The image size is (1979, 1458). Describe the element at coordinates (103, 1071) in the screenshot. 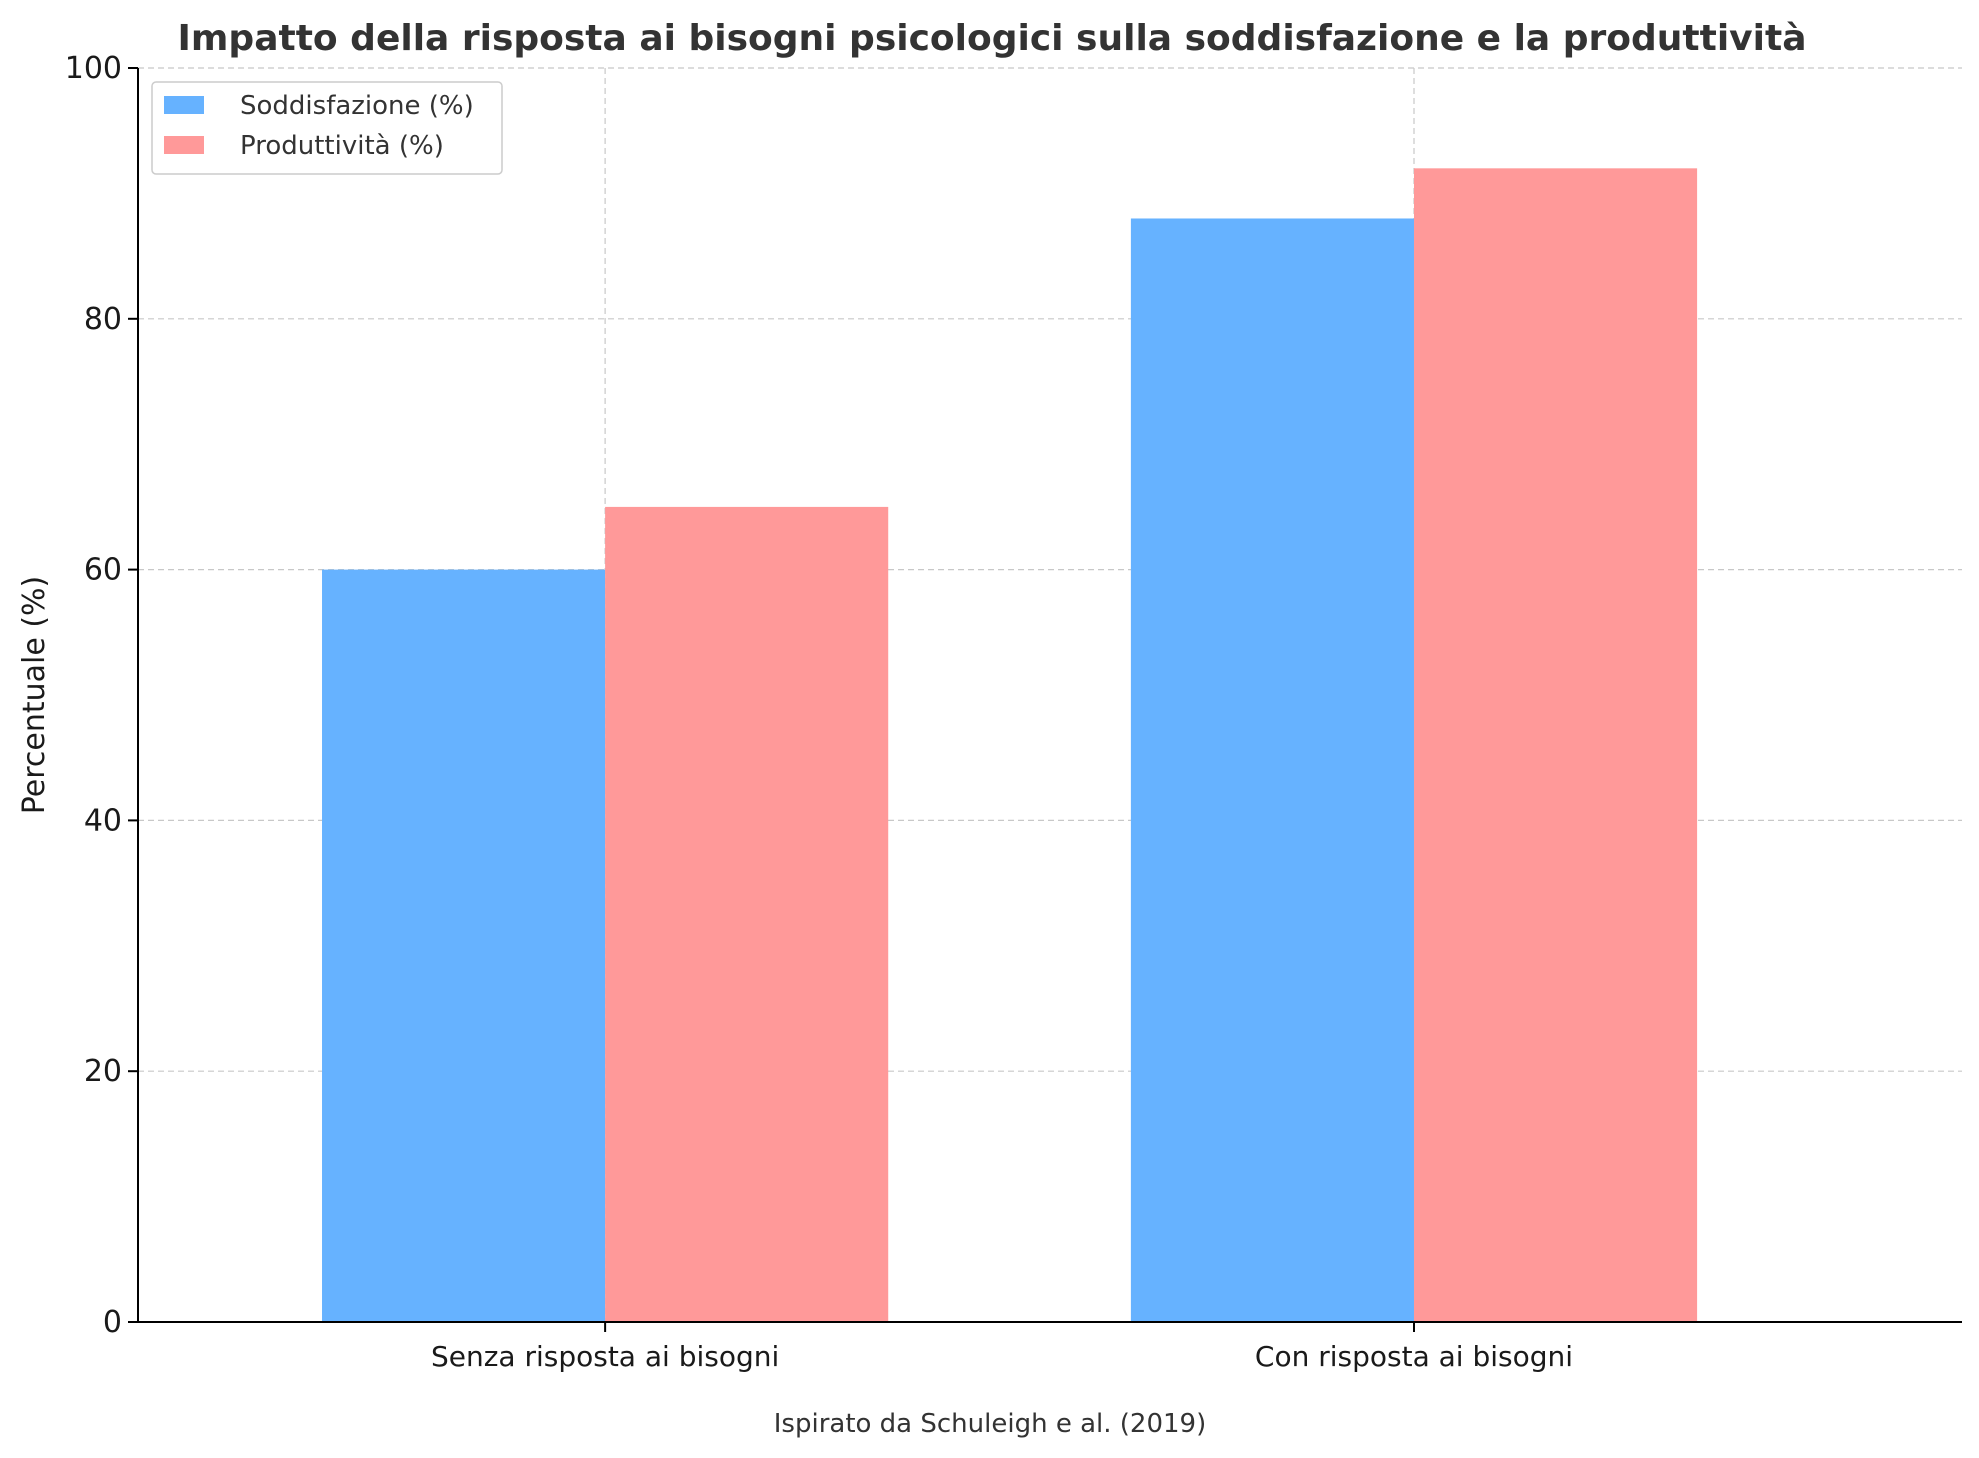

I see `y-tick-label: 20` at that location.